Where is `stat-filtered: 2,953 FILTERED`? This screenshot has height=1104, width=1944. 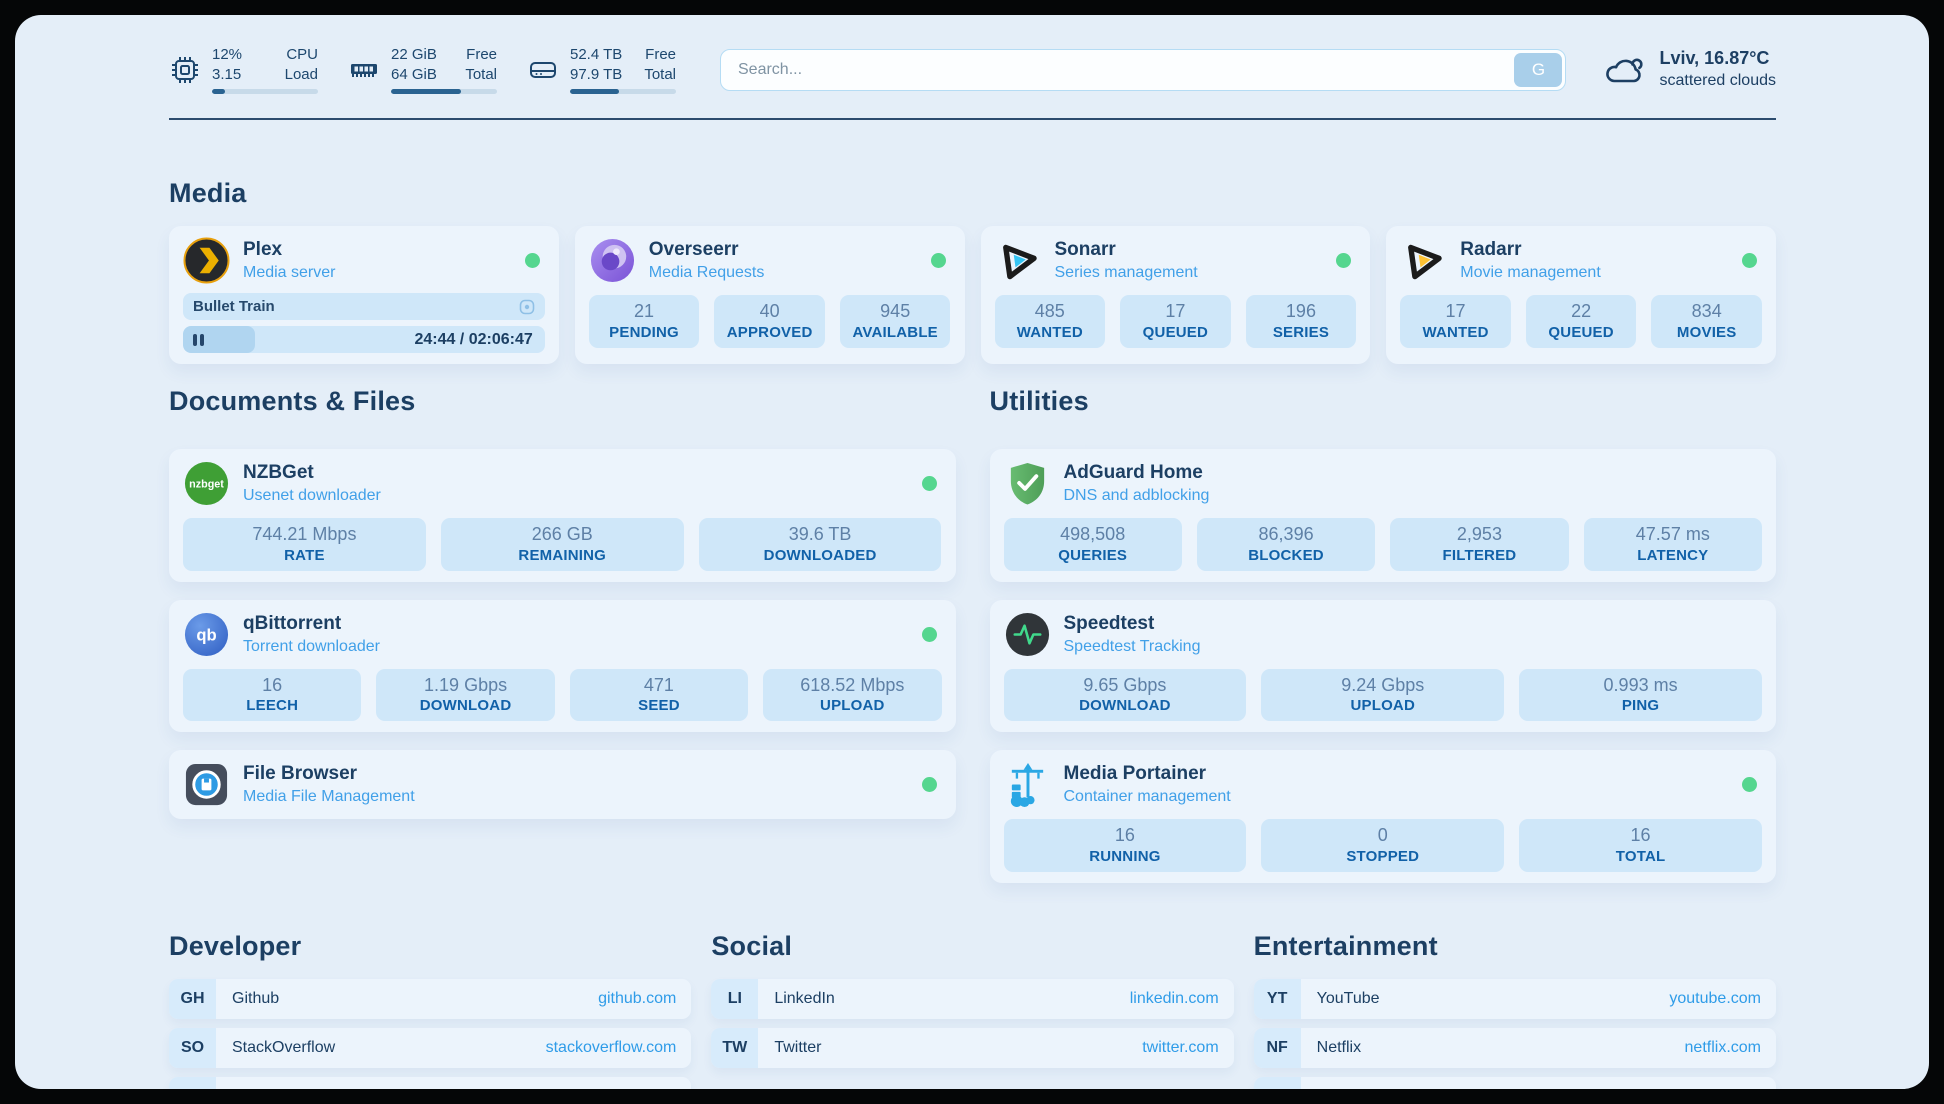
stat-filtered: 2,953 FILTERED is located at coordinates (1479, 544).